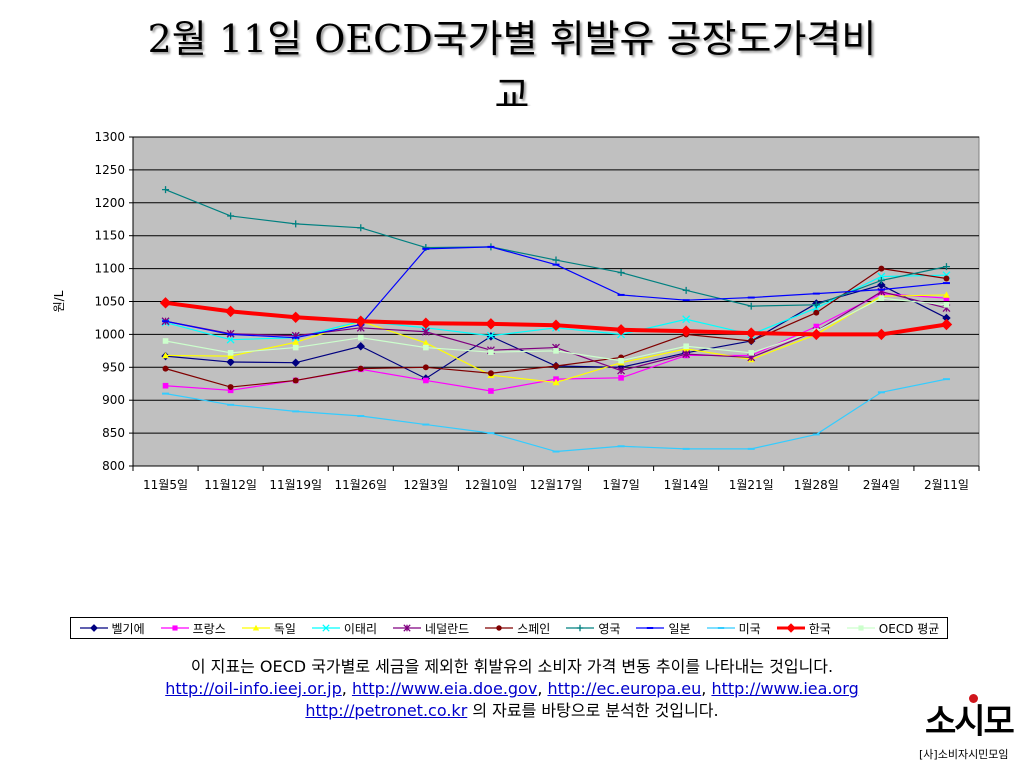 The height and width of the screenshot is (768, 1024). I want to click on y-tick-label: 1000, so click(109, 334).